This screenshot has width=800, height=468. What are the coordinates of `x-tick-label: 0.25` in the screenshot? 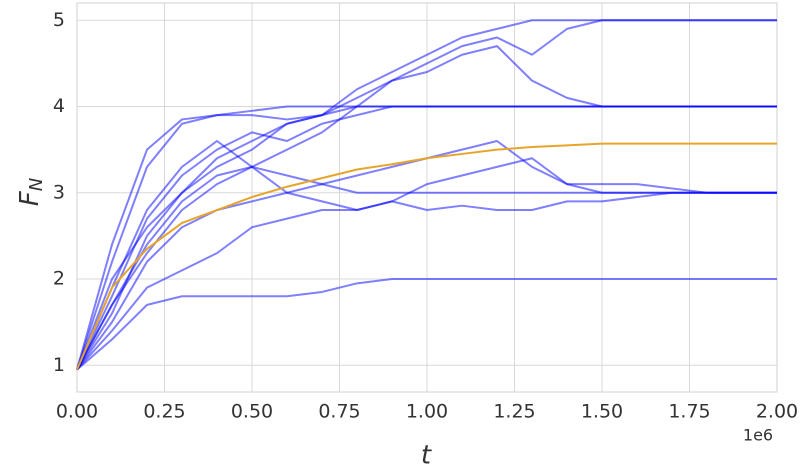 It's located at (164, 412).